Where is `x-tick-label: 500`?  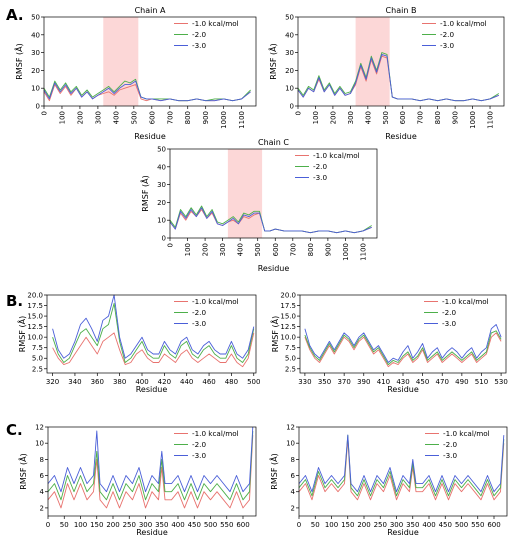 x-tick-label: 500 is located at coordinates (386, 117).